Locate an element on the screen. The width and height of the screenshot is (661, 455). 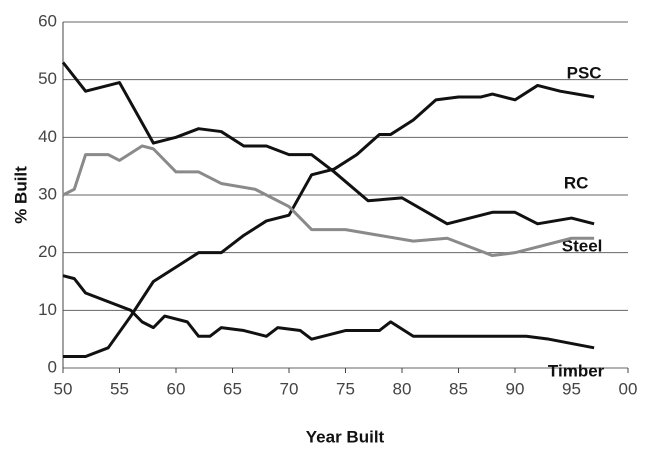
x-tick-label: 90 is located at coordinates (515, 388).